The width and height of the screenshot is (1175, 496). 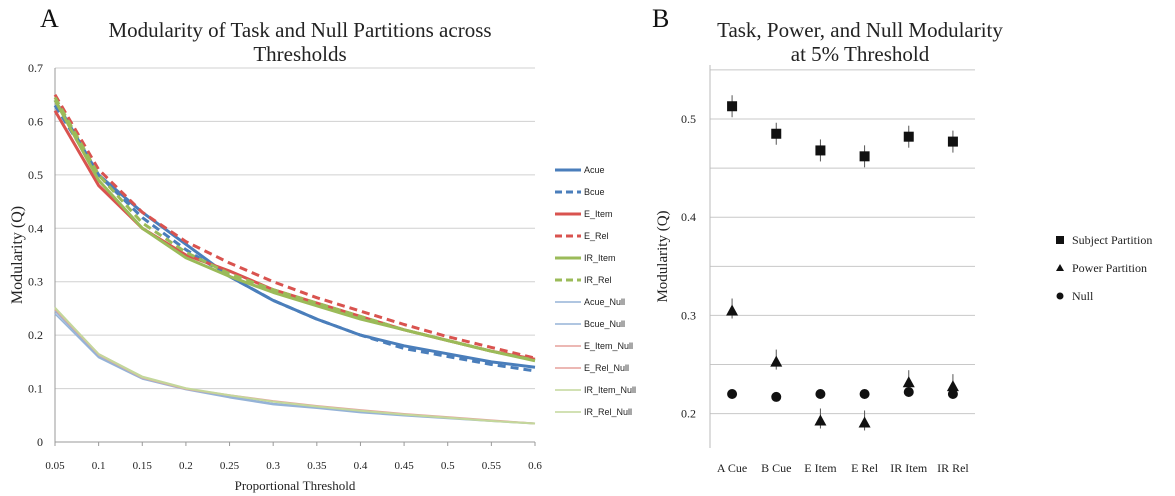 What do you see at coordinates (594, 170) in the screenshot?
I see `legend-label: Acue` at bounding box center [594, 170].